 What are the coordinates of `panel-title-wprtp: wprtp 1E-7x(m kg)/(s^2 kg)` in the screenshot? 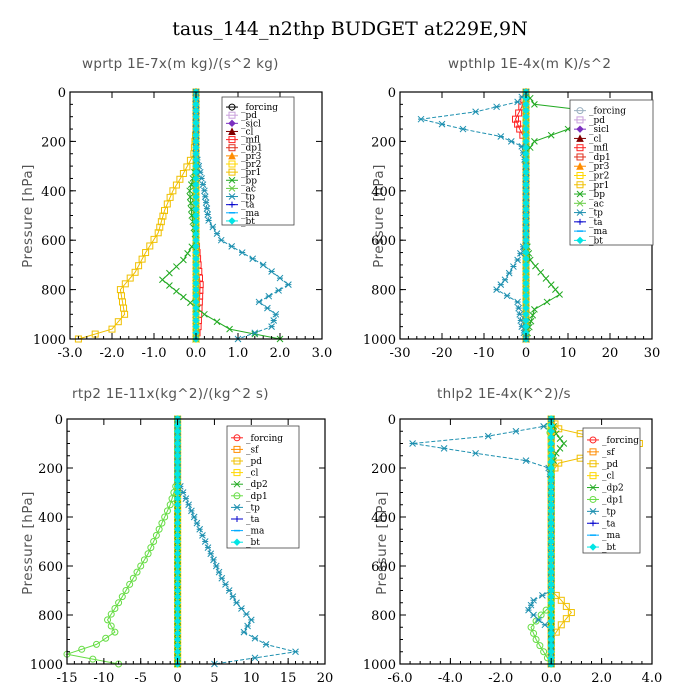 It's located at (180, 64).